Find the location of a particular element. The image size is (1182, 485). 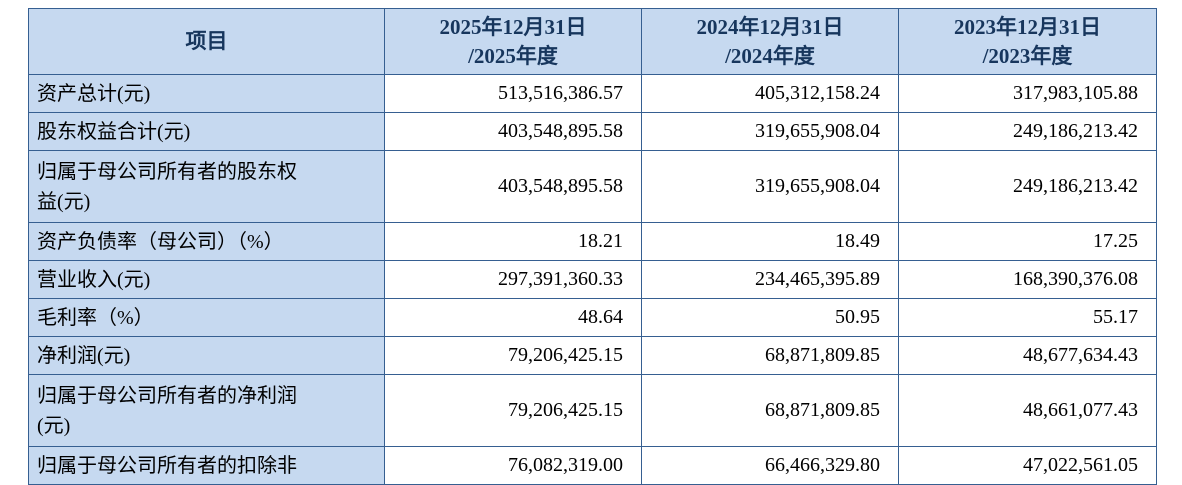

row-label: 资产负债率（母公司）（%） is located at coordinates (206, 241).